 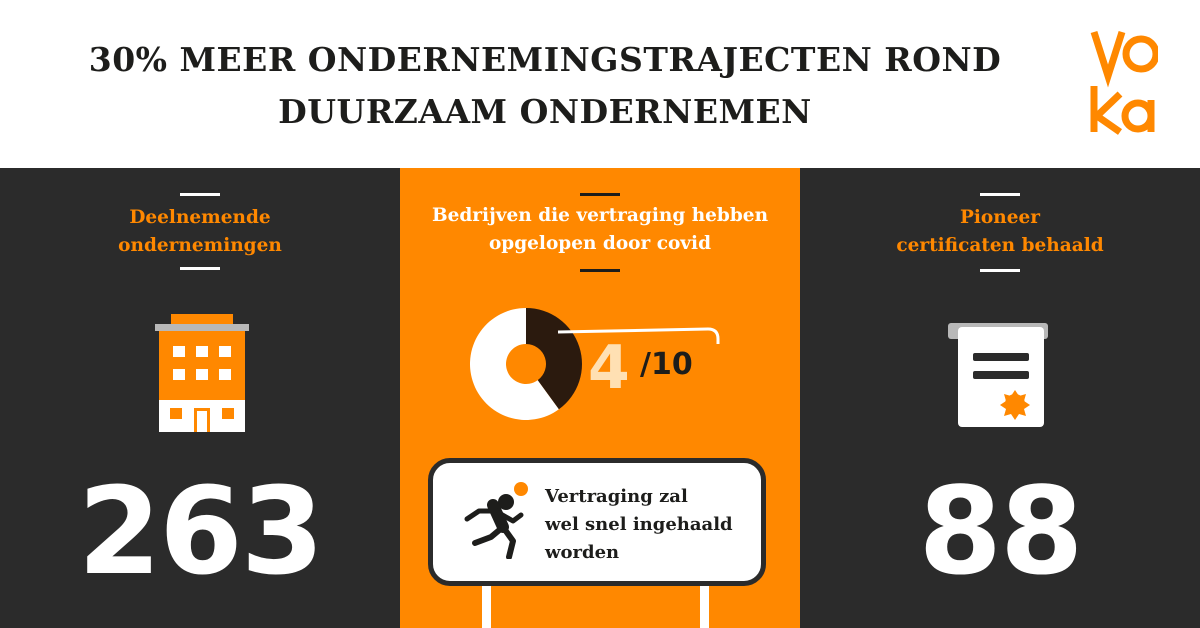 I want to click on sign-text: Vertraging zal wel snel ingehaald worden, so click(x=652, y=525).